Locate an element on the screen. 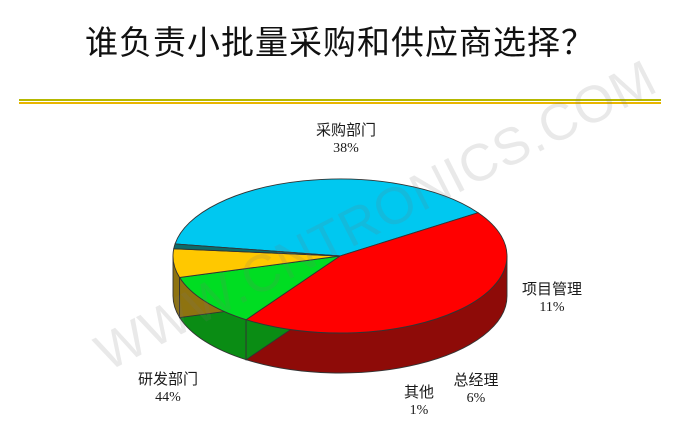 The height and width of the screenshot is (441, 680). divider-line-top is located at coordinates (340, 100).